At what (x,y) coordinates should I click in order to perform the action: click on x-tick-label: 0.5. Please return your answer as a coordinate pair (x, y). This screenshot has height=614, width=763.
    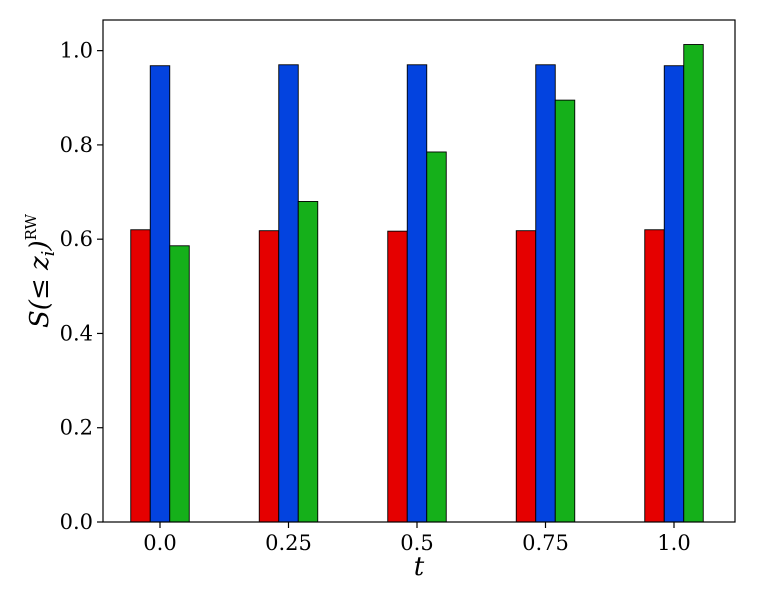
    Looking at the image, I should click on (416, 543).